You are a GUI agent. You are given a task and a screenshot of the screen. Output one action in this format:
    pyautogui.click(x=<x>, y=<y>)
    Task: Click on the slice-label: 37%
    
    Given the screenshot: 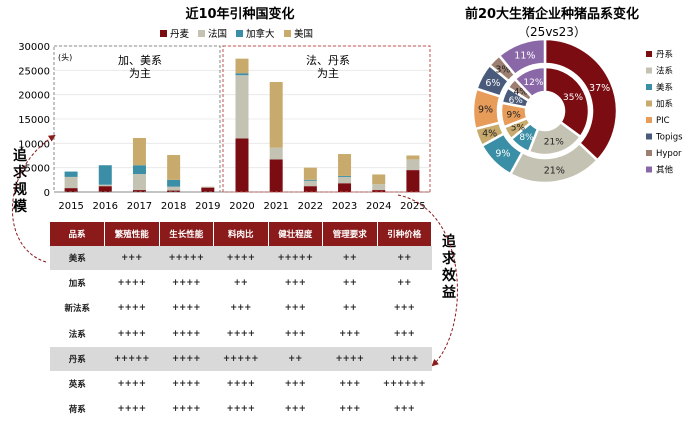 What is the action you would take?
    pyautogui.click(x=599, y=88)
    